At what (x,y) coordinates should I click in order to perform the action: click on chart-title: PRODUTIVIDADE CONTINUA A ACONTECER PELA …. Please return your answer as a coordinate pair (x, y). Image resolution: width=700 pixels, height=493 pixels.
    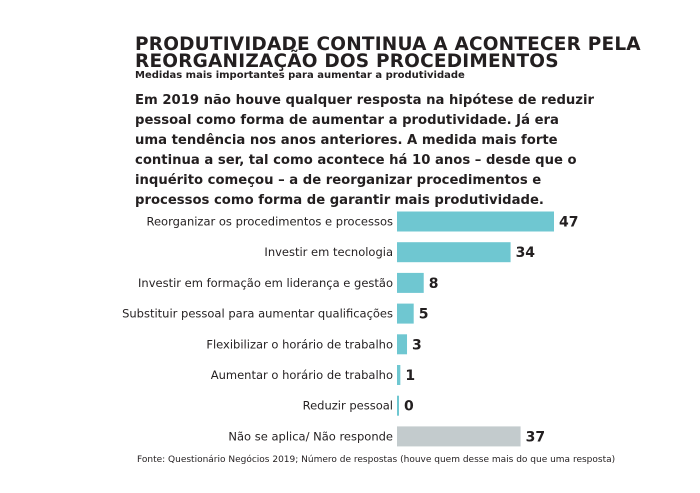
    Looking at the image, I should click on (388, 53).